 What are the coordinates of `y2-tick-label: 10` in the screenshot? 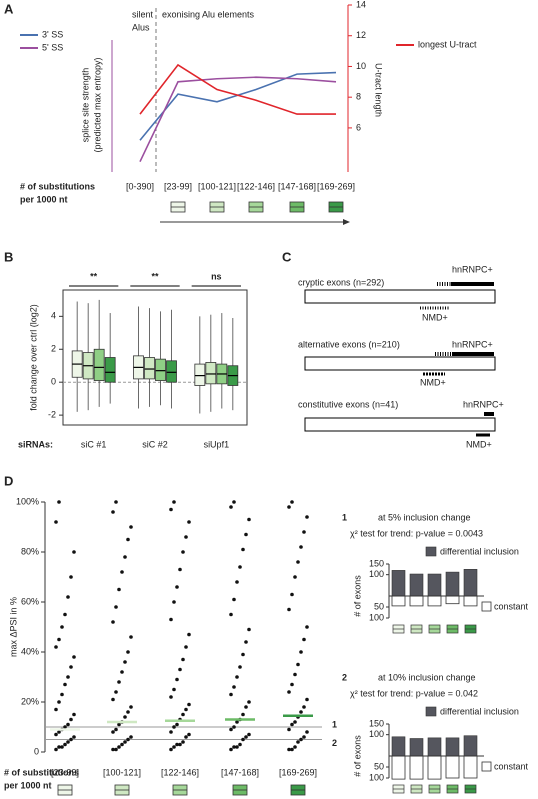 It's located at (361, 66).